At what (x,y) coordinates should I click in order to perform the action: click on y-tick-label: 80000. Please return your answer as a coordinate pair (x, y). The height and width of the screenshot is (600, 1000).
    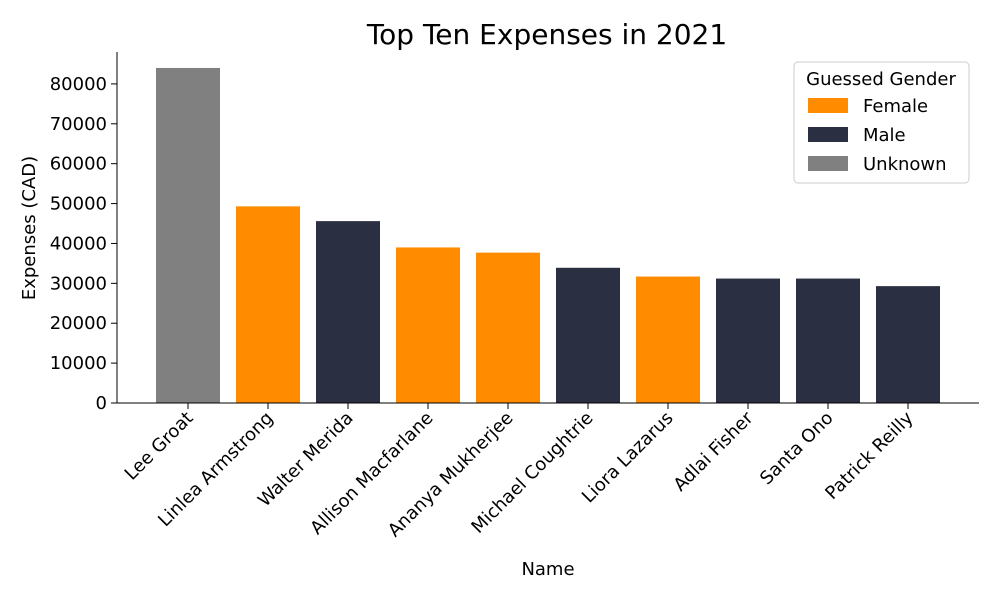
    Looking at the image, I should click on (78, 84).